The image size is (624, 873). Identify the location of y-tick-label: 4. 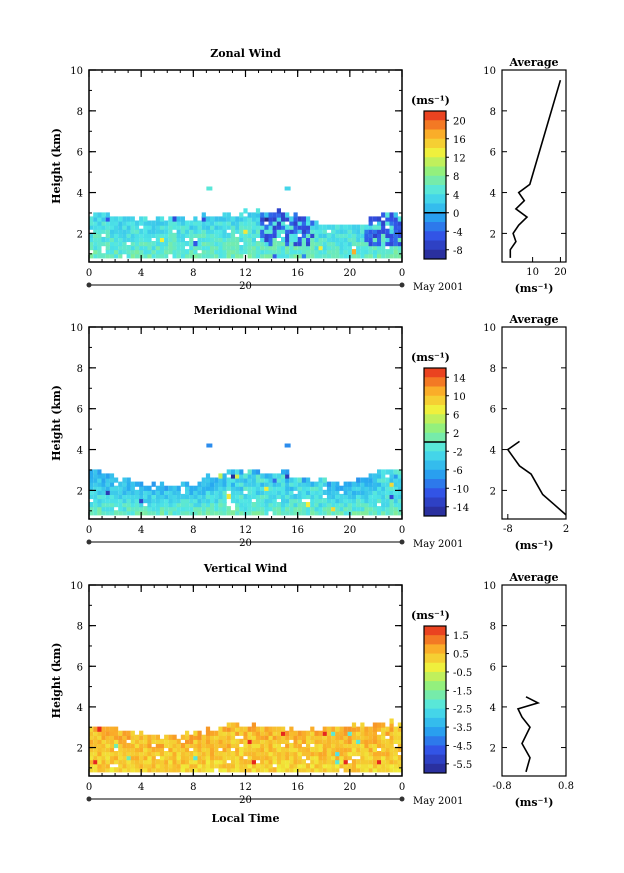
(80, 451).